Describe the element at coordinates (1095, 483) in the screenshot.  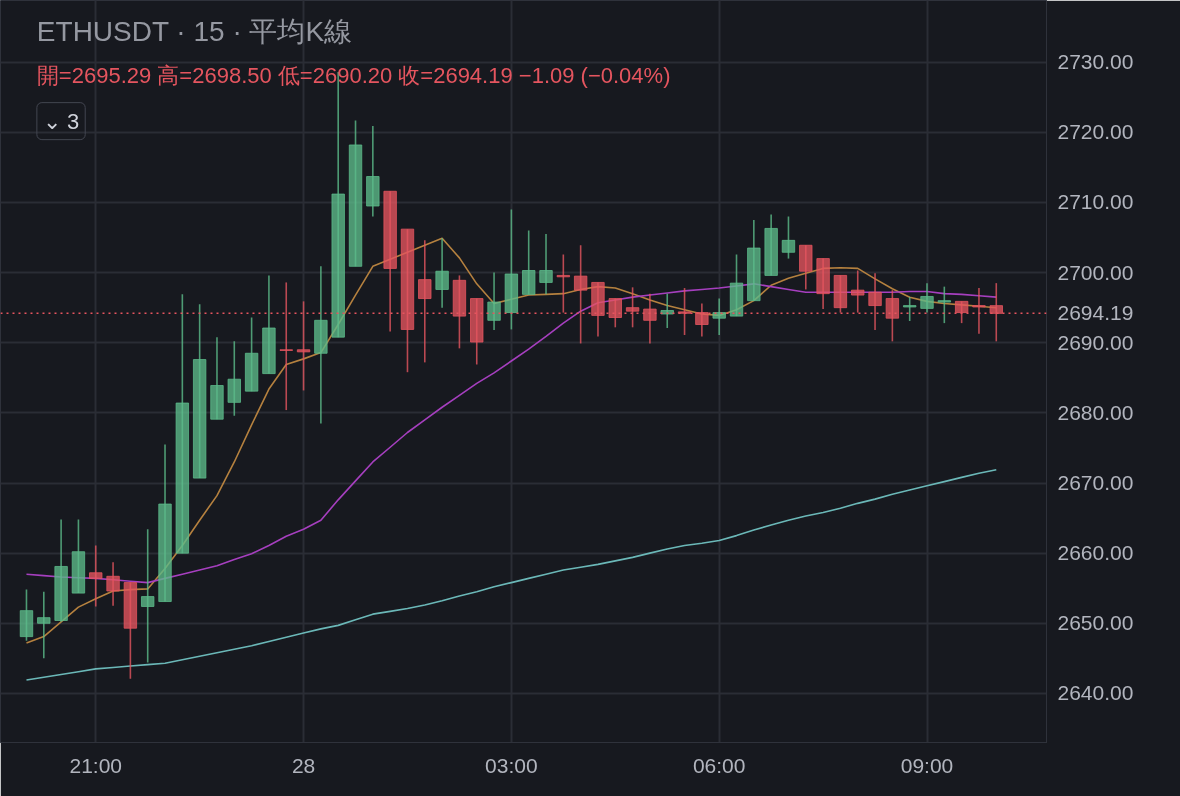
I see `y-tick-label: 2670.00` at that location.